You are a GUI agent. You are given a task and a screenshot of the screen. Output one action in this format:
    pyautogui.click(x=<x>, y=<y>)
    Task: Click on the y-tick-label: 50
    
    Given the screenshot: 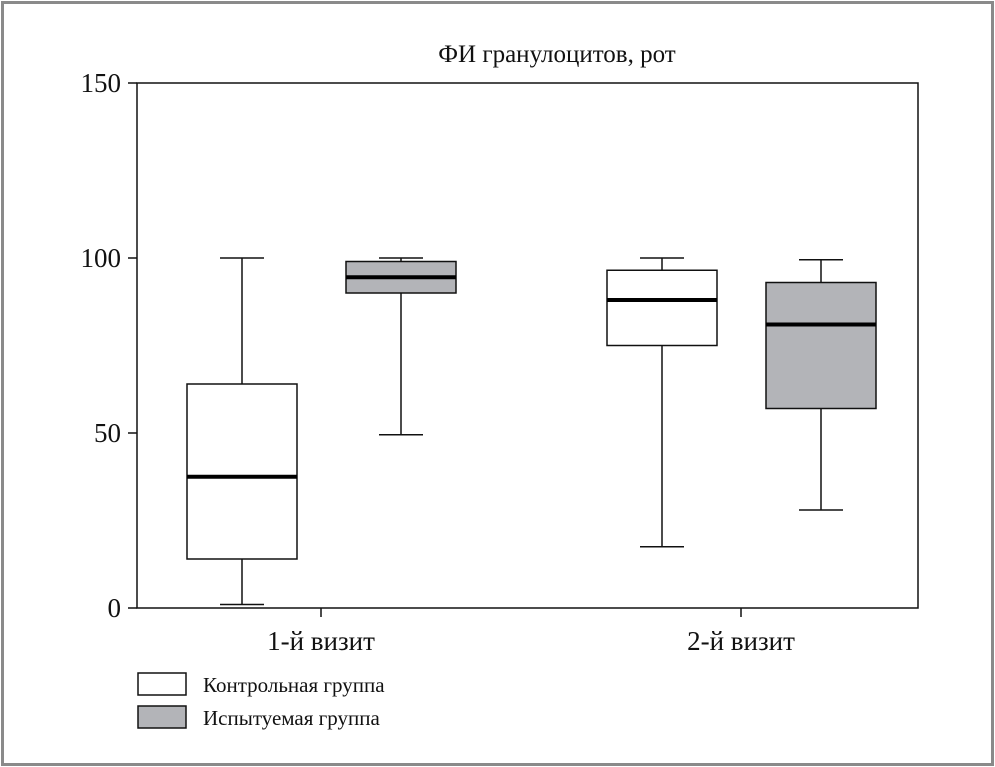 What is the action you would take?
    pyautogui.click(x=107, y=433)
    